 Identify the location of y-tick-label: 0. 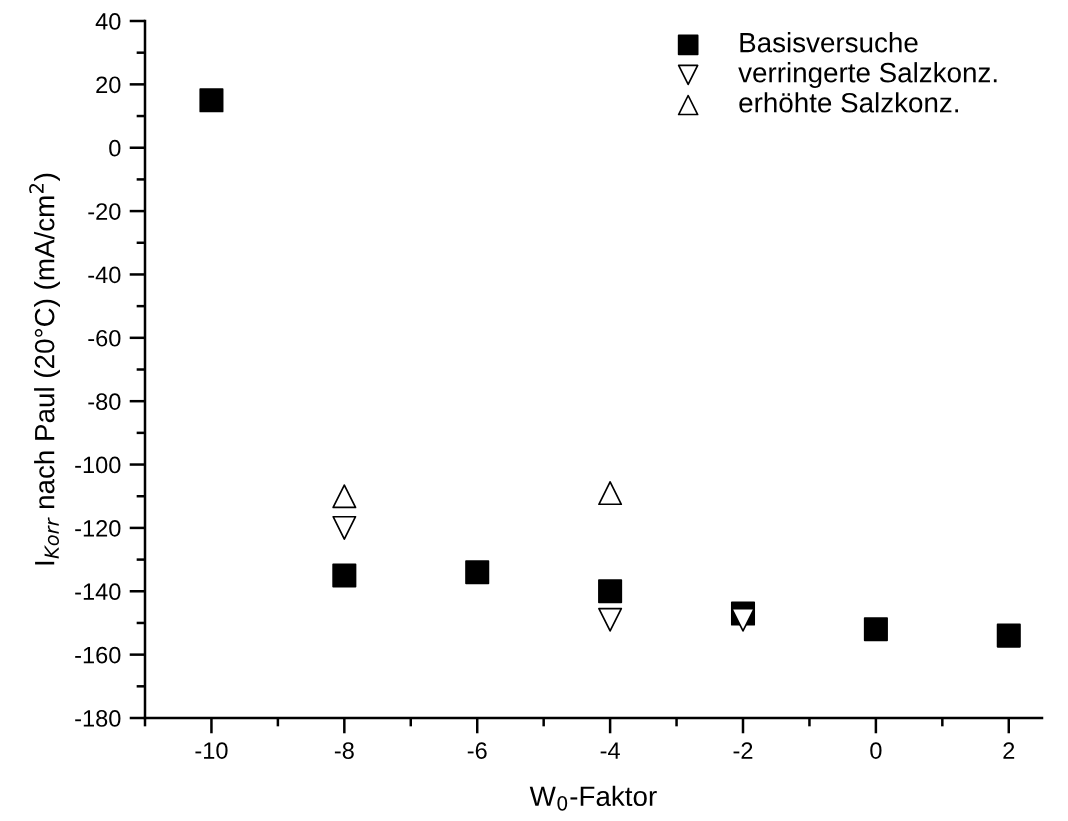
(115, 148).